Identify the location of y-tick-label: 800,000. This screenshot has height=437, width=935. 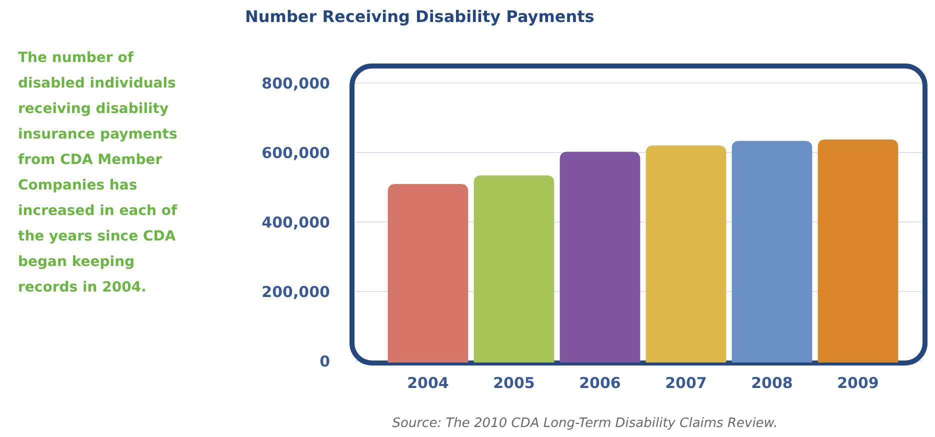
(296, 83).